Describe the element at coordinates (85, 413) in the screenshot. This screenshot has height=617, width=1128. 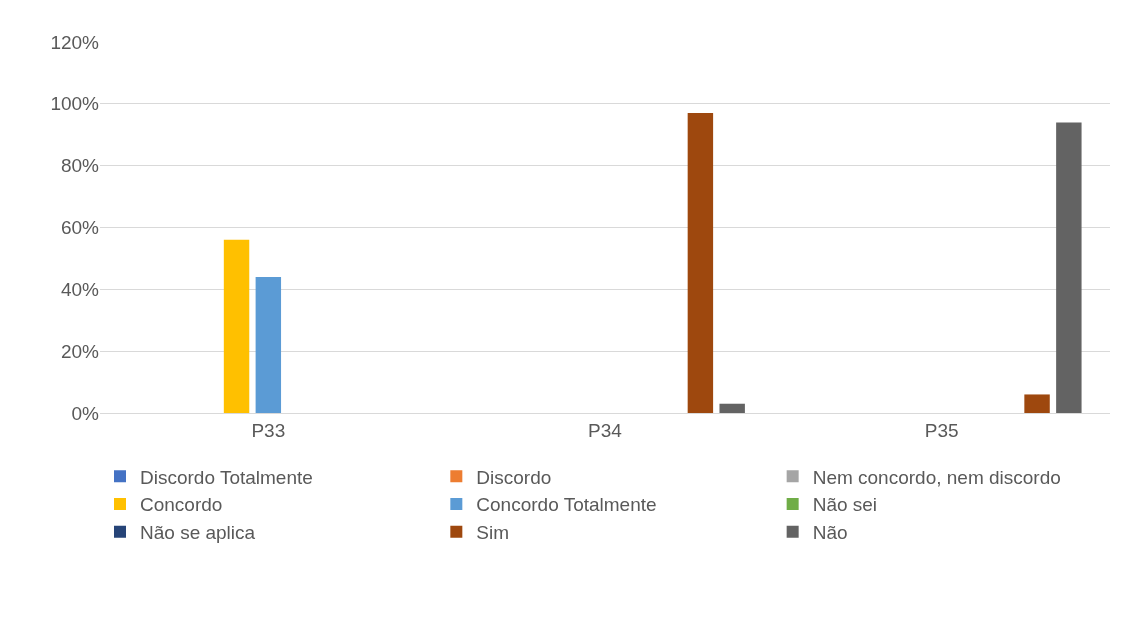
I see `y-tick-label: 0%` at that location.